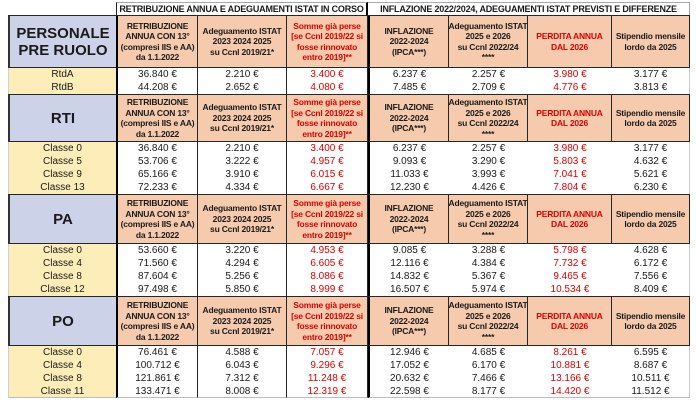  Describe the element at coordinates (327, 276) in the screenshot. I see `value-cell: 8.086 €` at that location.